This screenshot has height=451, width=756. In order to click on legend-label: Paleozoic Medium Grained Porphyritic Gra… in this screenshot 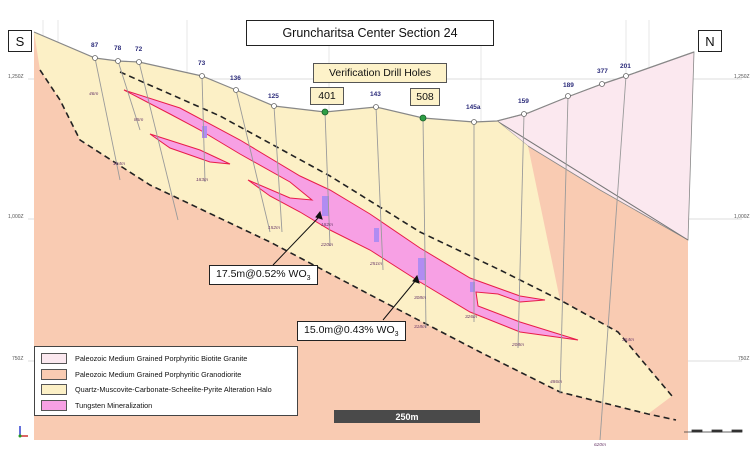, I will do `click(158, 374)`.